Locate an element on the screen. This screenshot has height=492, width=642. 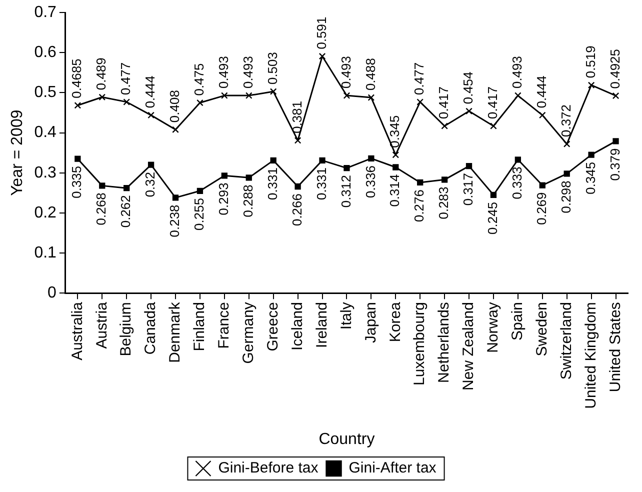
x-tick-label: Norway is located at coordinates (493, 327).